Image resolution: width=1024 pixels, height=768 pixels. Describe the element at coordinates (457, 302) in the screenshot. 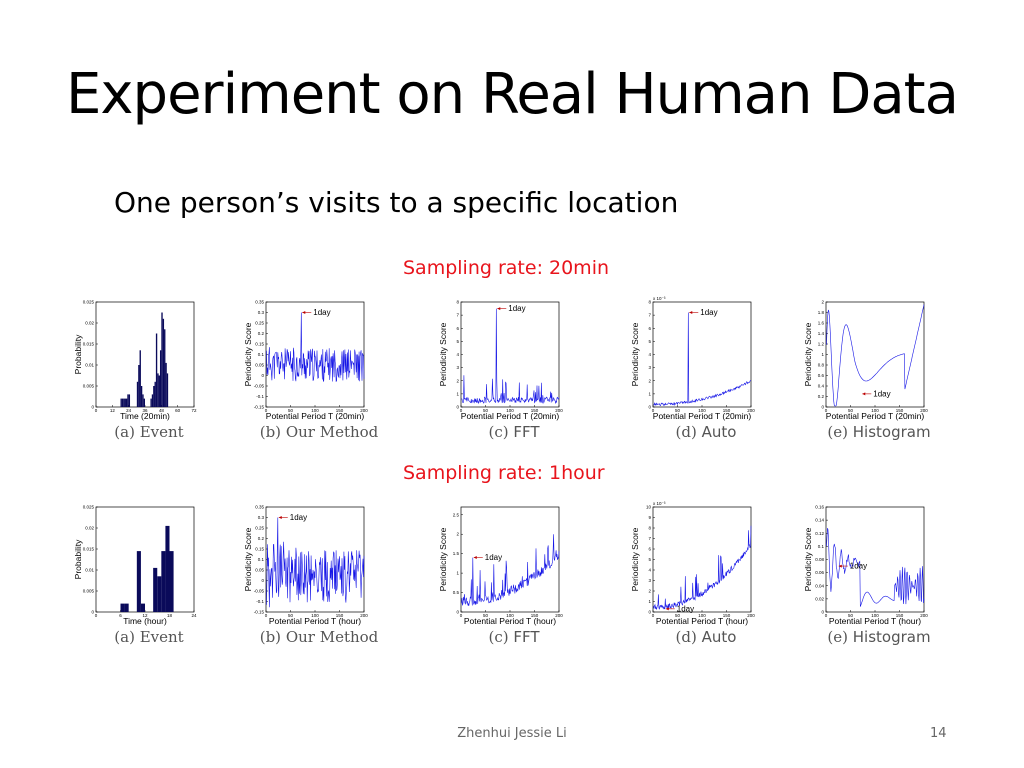

I see `y-tick-label: 8` at that location.